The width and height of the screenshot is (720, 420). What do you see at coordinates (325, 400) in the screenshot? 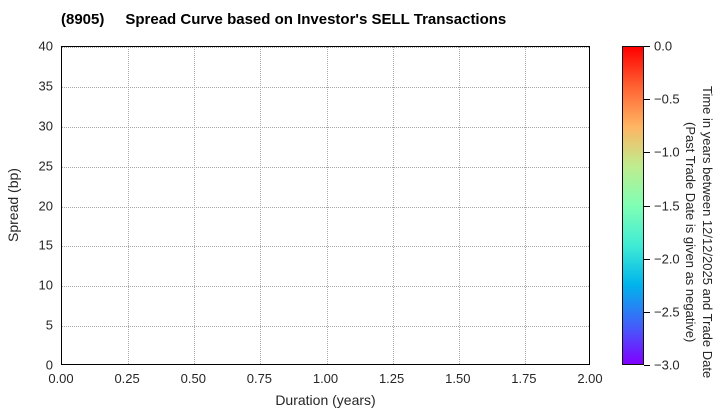
I see `x-axis-label: Duration (years)` at bounding box center [325, 400].